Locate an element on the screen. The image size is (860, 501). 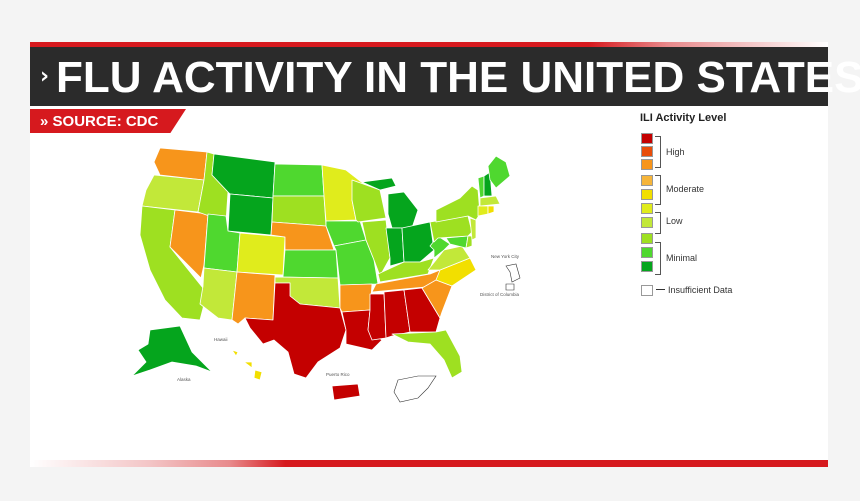
state-AR is located at coordinates (356, 298).